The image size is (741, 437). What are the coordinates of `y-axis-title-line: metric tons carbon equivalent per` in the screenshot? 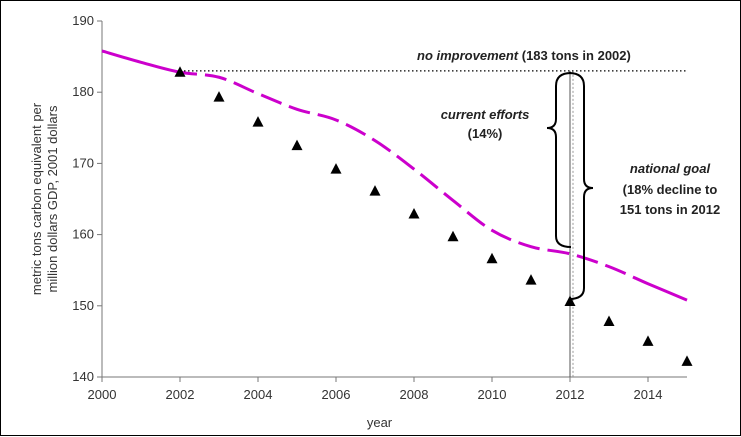 It's located at (36, 198).